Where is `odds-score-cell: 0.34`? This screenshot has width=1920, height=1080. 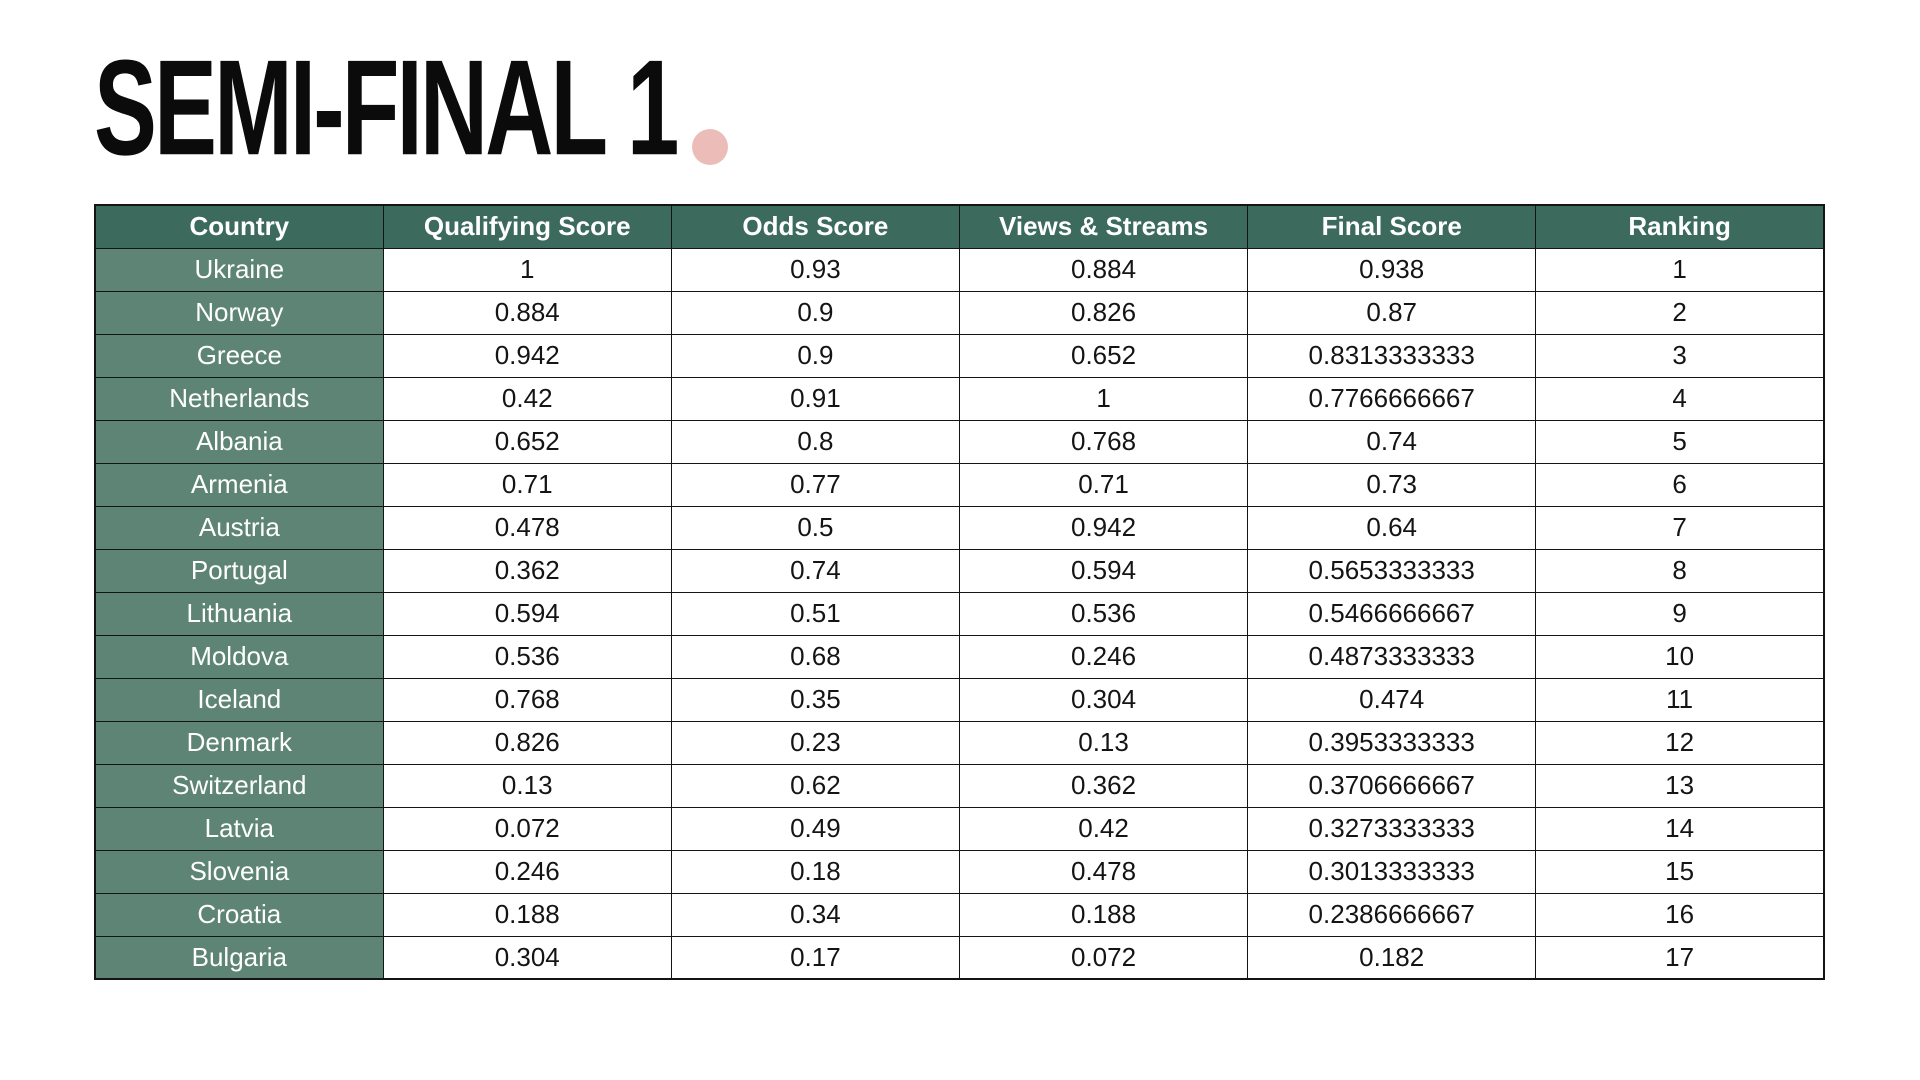 odds-score-cell: 0.34 is located at coordinates (815, 914).